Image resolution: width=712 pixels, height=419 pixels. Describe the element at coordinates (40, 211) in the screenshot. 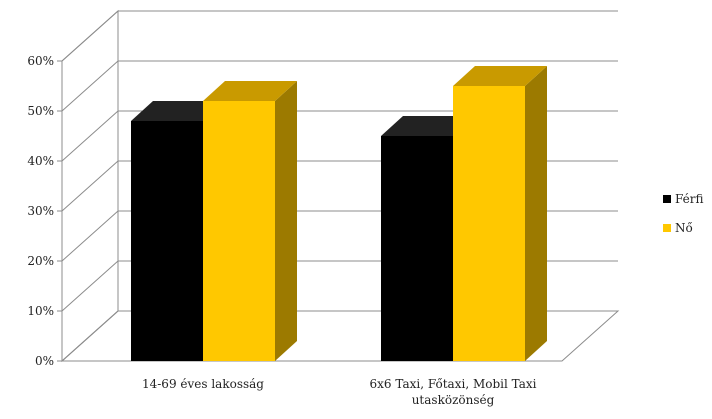

I see `y-tick-label: 30%` at that location.